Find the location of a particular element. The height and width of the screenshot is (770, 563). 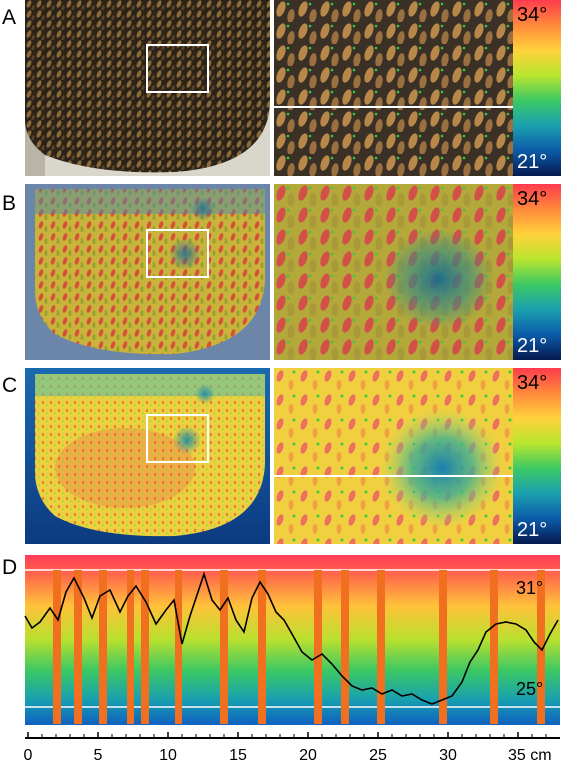

x-tick-label: 35 cm is located at coordinates (530, 755).